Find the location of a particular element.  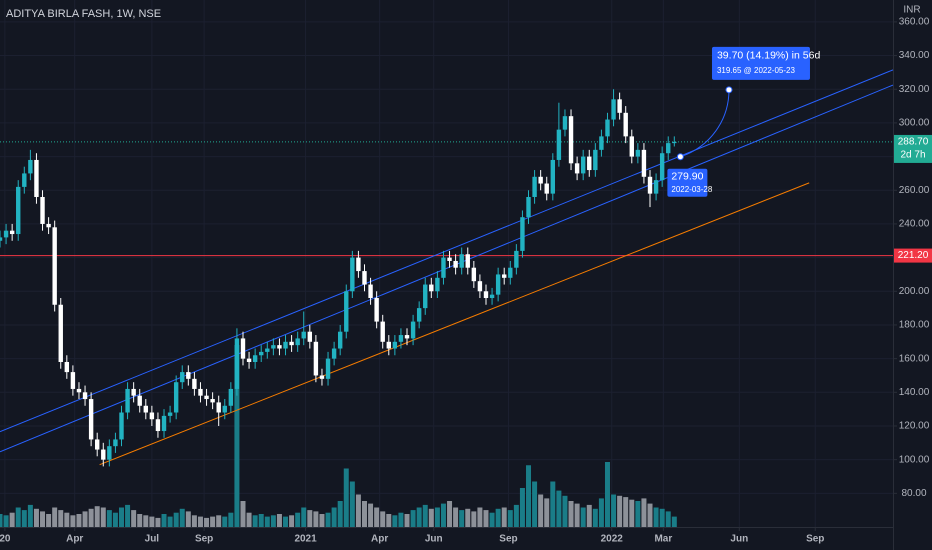

chart-title: ADITYA BIRLA FASH, 1W, NSE is located at coordinates (83, 14).